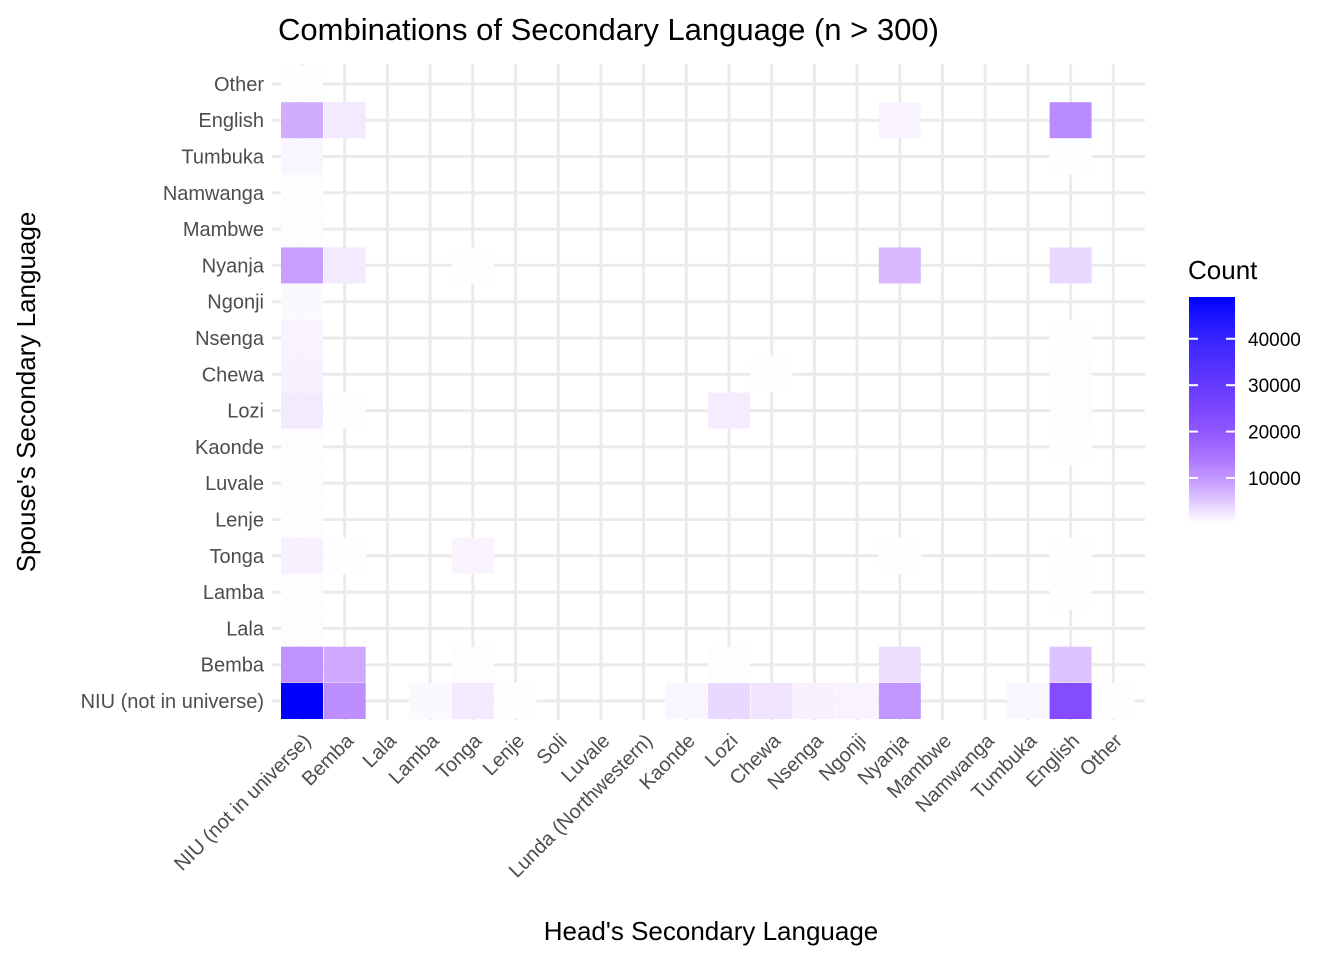 This screenshot has height=965, width=1344. What do you see at coordinates (459, 756) in the screenshot?
I see `x-tick-label: Tonga` at bounding box center [459, 756].